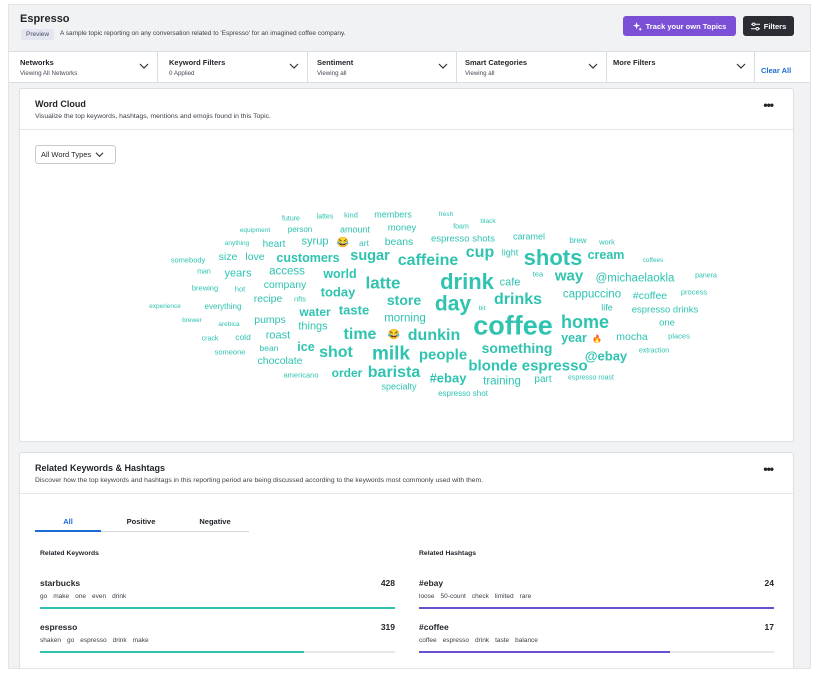 This screenshot has height=673, width=826. Describe the element at coordinates (393, 214) in the screenshot. I see `word-cloud-word: members` at that location.